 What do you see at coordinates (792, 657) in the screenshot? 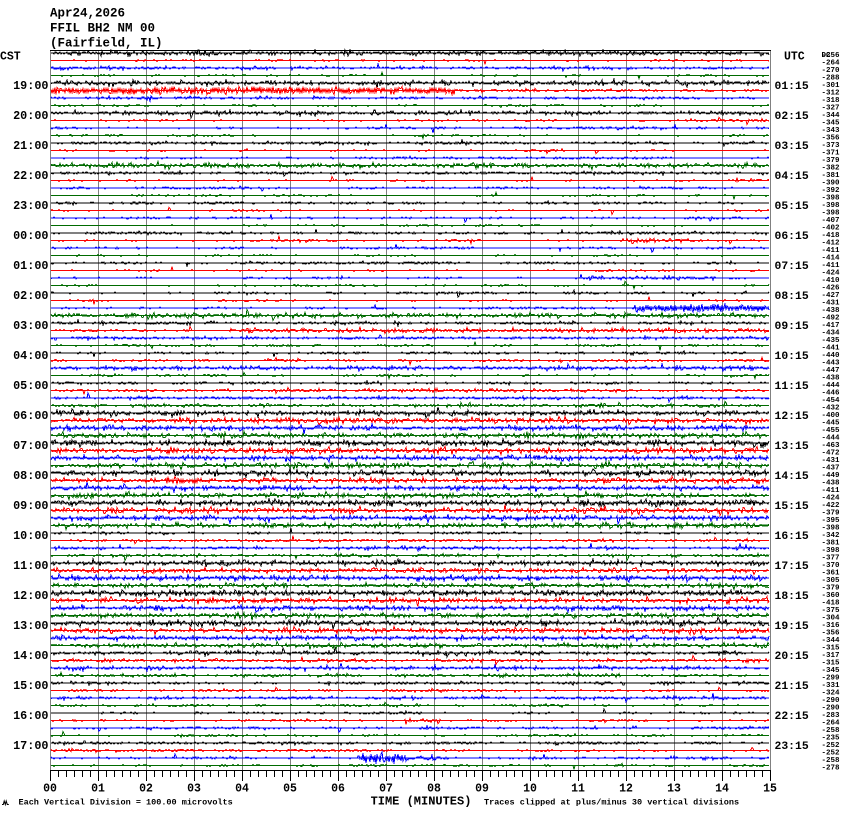
I see `svg-text: 20:15` at bounding box center [792, 657].